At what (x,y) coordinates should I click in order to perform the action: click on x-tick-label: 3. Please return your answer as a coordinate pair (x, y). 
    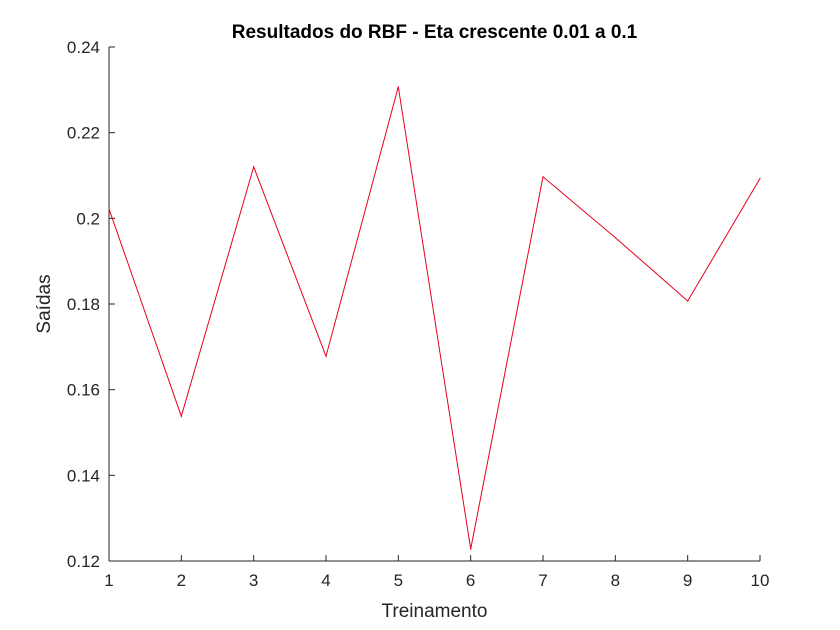
    Looking at the image, I should click on (253, 580).